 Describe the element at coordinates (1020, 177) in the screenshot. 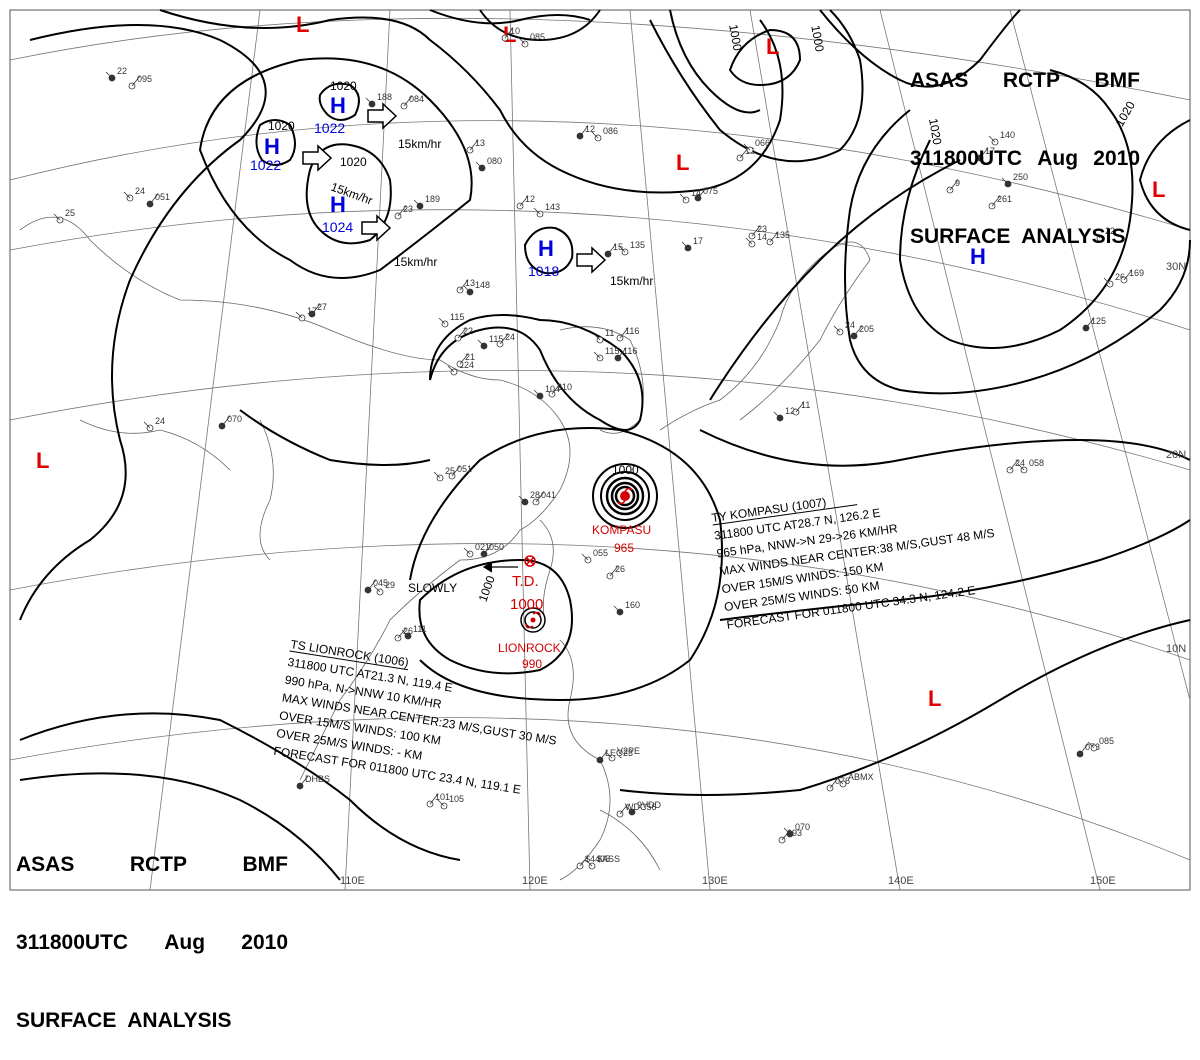

I see `station-value: 250` at that location.